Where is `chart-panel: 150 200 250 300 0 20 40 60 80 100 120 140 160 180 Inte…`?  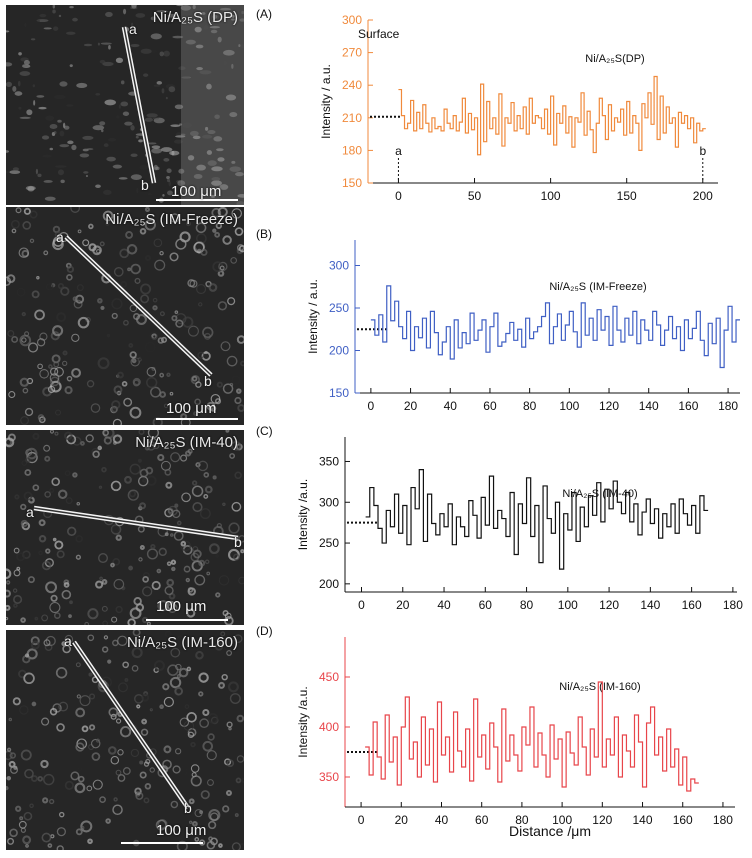 chart-panel: 150 200 250 300 0 20 40 60 80 100 120 140 160 180 Inte… is located at coordinates (498, 320).